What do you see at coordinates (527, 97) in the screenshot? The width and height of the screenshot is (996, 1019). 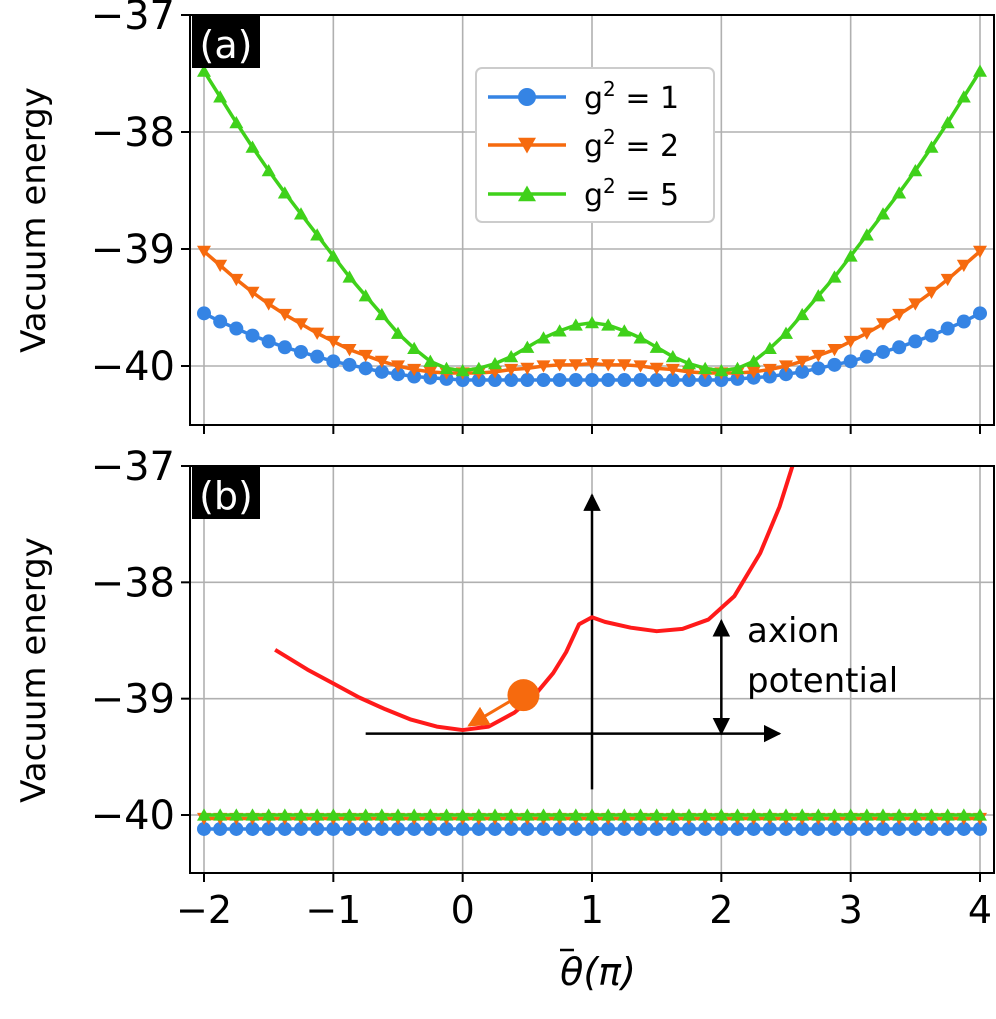 I see `legend-marker-g1` at bounding box center [527, 97].